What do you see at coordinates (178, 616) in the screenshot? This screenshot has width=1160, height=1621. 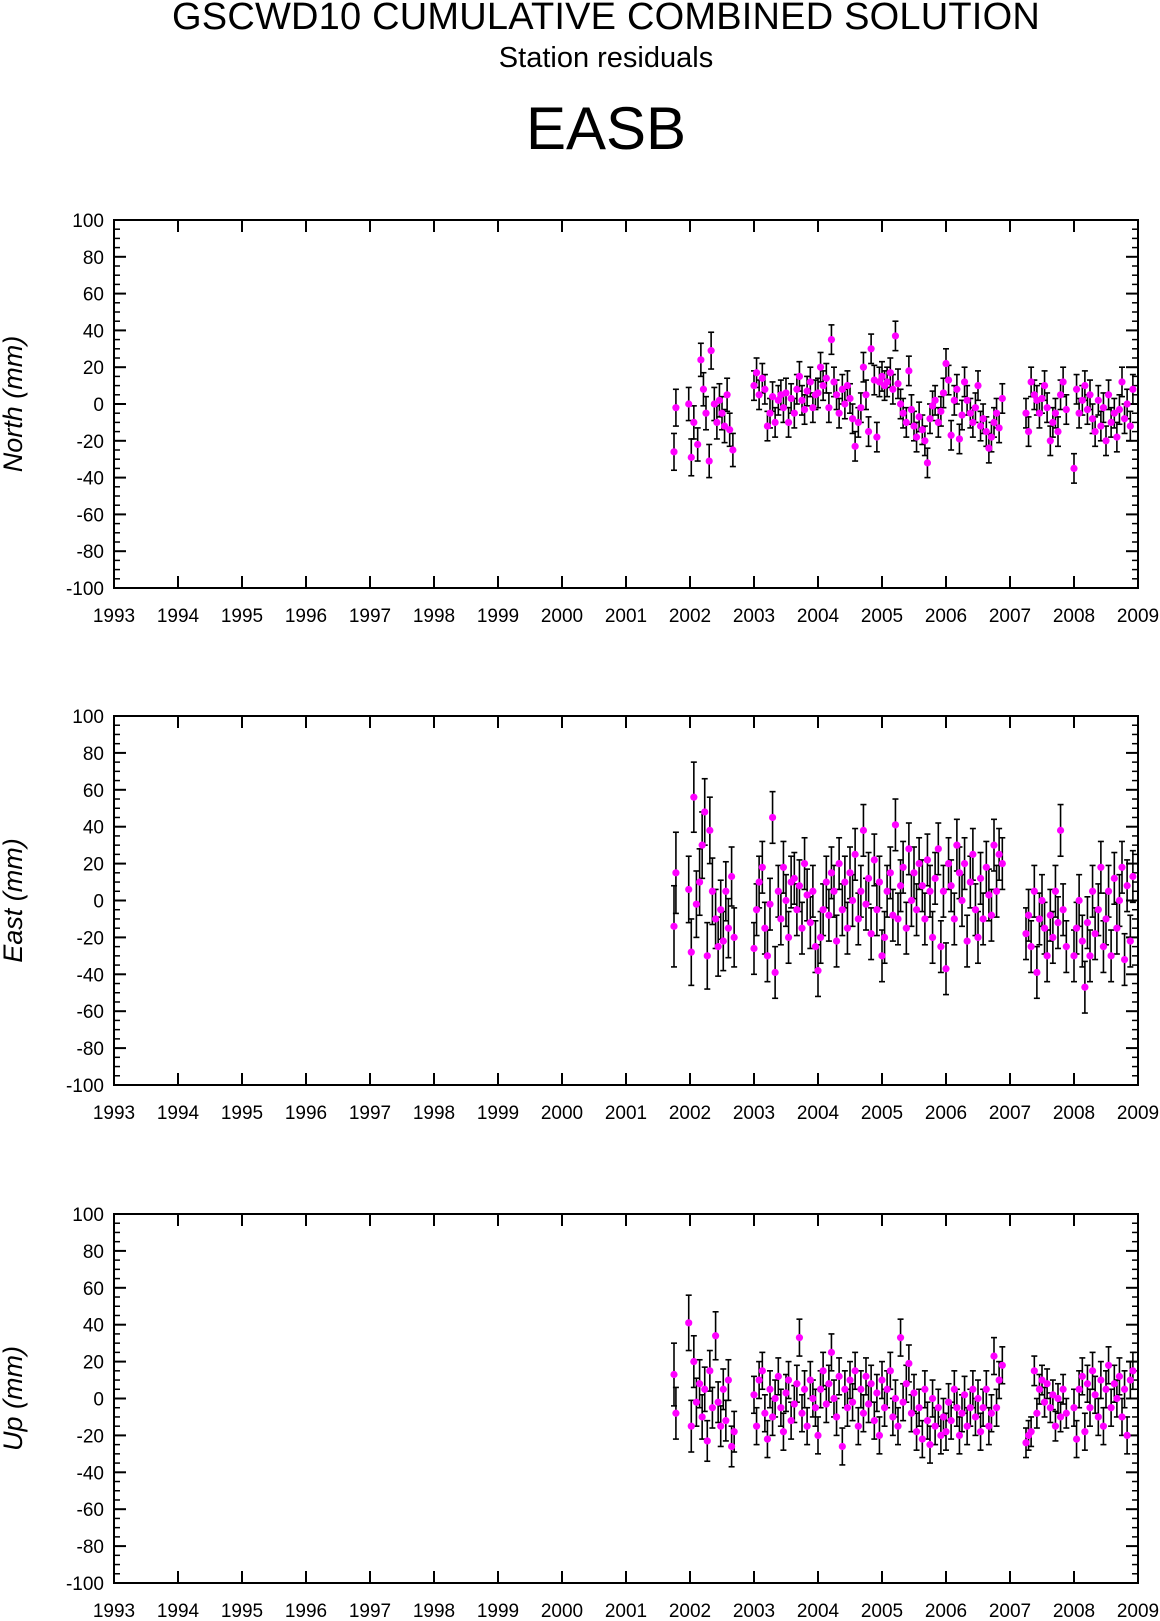 I see `x-tick-label: 1994` at bounding box center [178, 616].